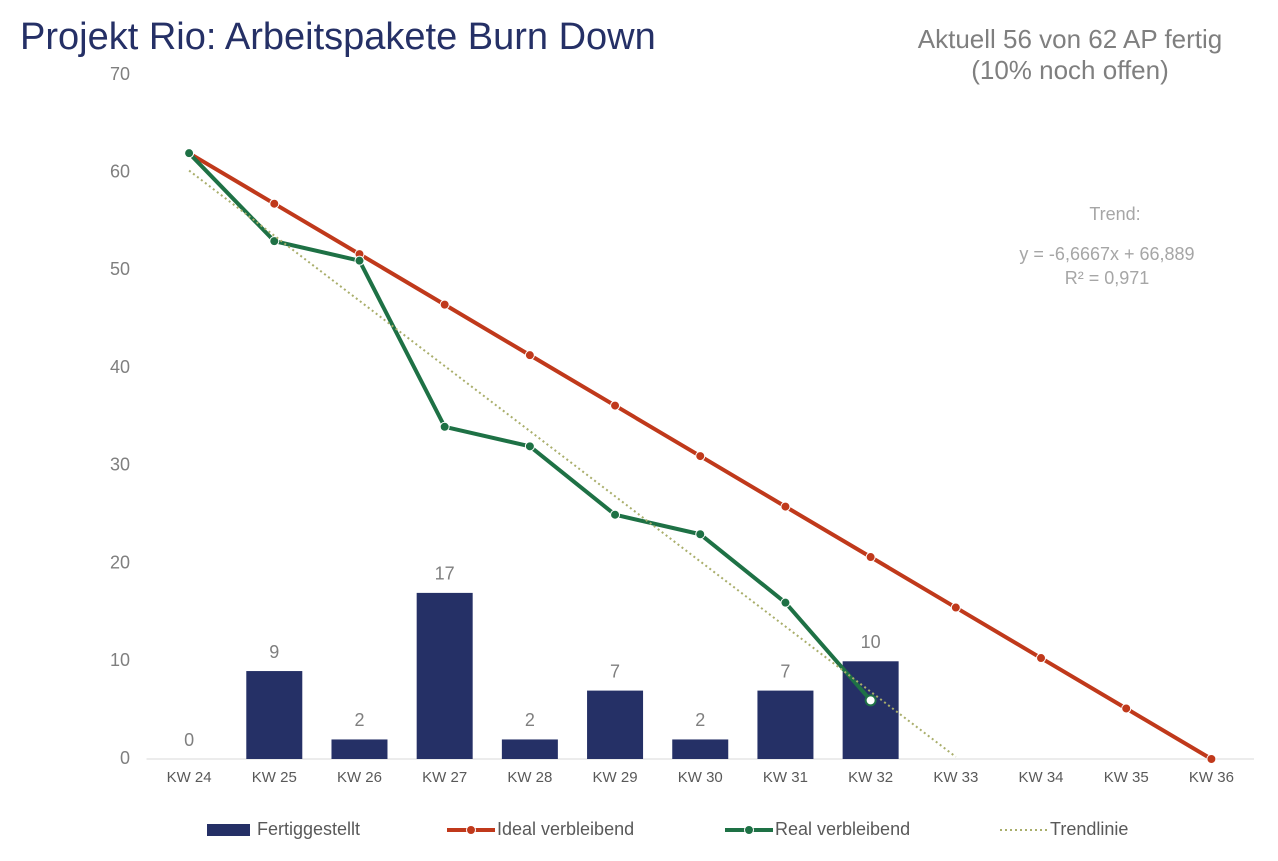  I want to click on legend-label: Real verbleibend, so click(842, 829).